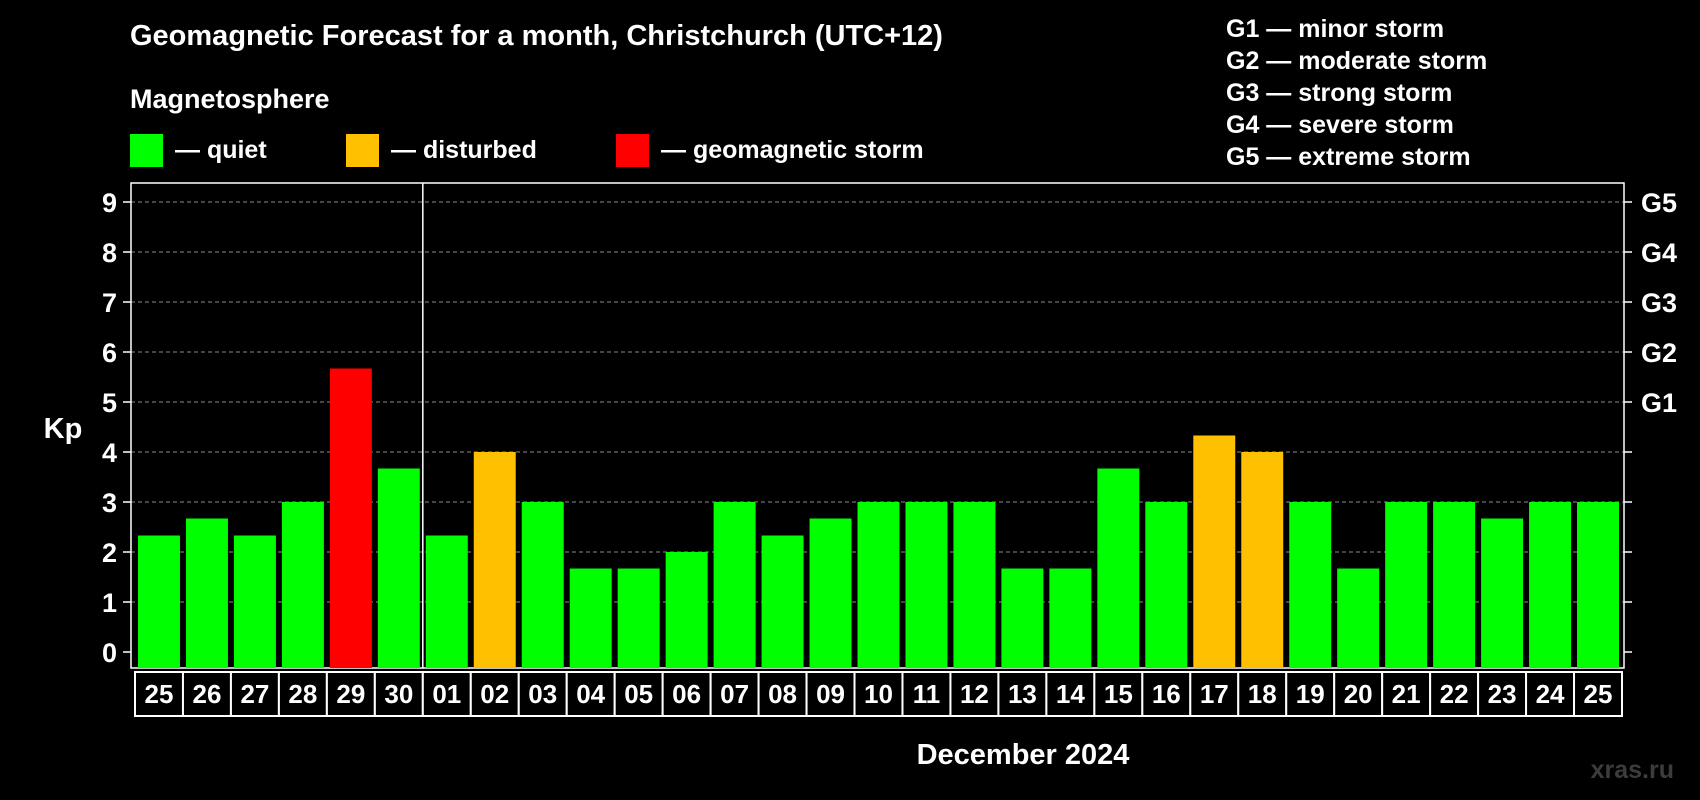 The image size is (1700, 800). Describe the element at coordinates (1348, 157) in the screenshot. I see `storm-scale-g5: G5 — extreme storm` at that location.